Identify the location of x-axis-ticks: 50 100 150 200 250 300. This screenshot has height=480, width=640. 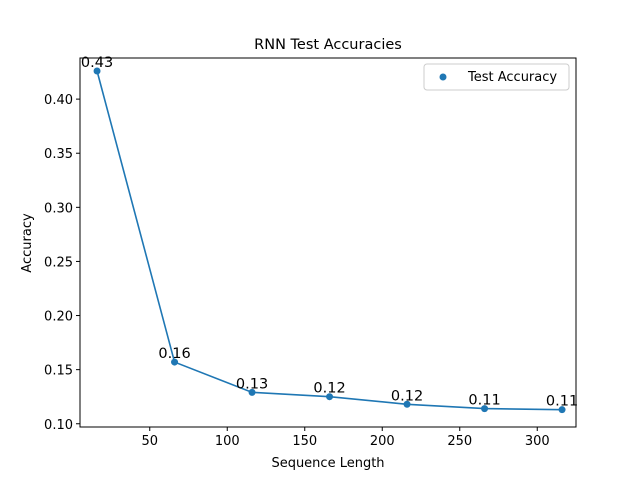
(345, 438).